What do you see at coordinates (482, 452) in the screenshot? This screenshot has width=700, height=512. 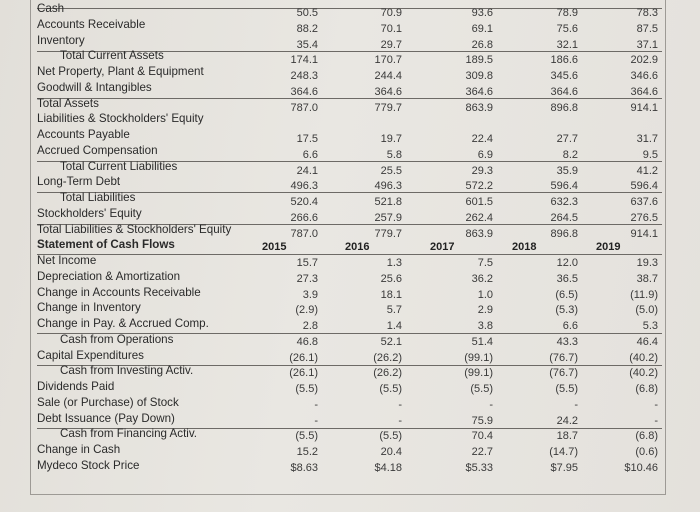 I see `cell-value: 22.7` at bounding box center [482, 452].